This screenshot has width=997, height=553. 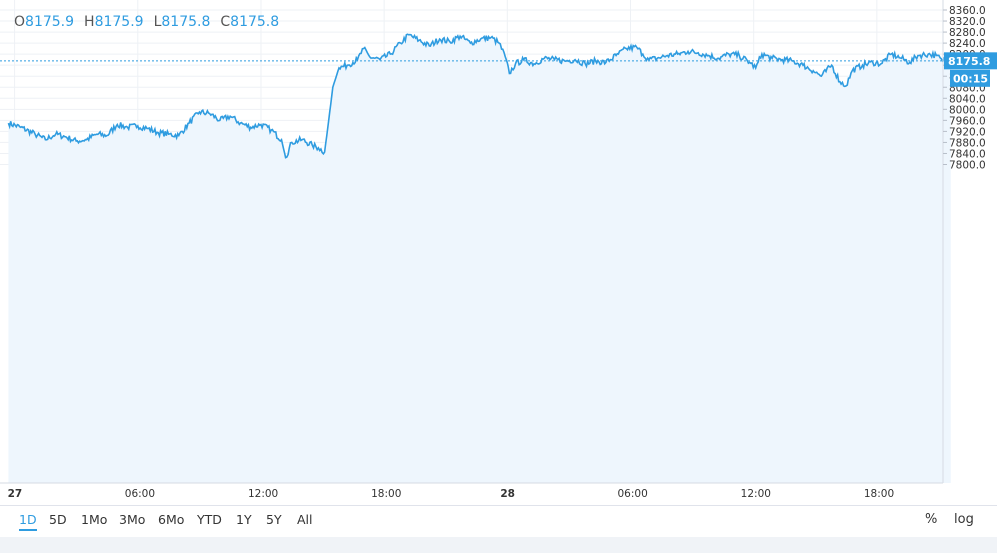 I want to click on last-price-label-bg, so click(x=970, y=61).